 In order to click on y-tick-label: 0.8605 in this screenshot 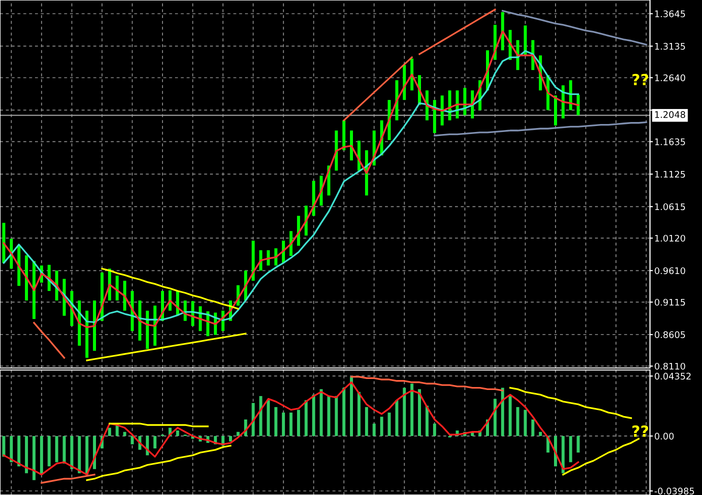, I will do `click(669, 334)`.